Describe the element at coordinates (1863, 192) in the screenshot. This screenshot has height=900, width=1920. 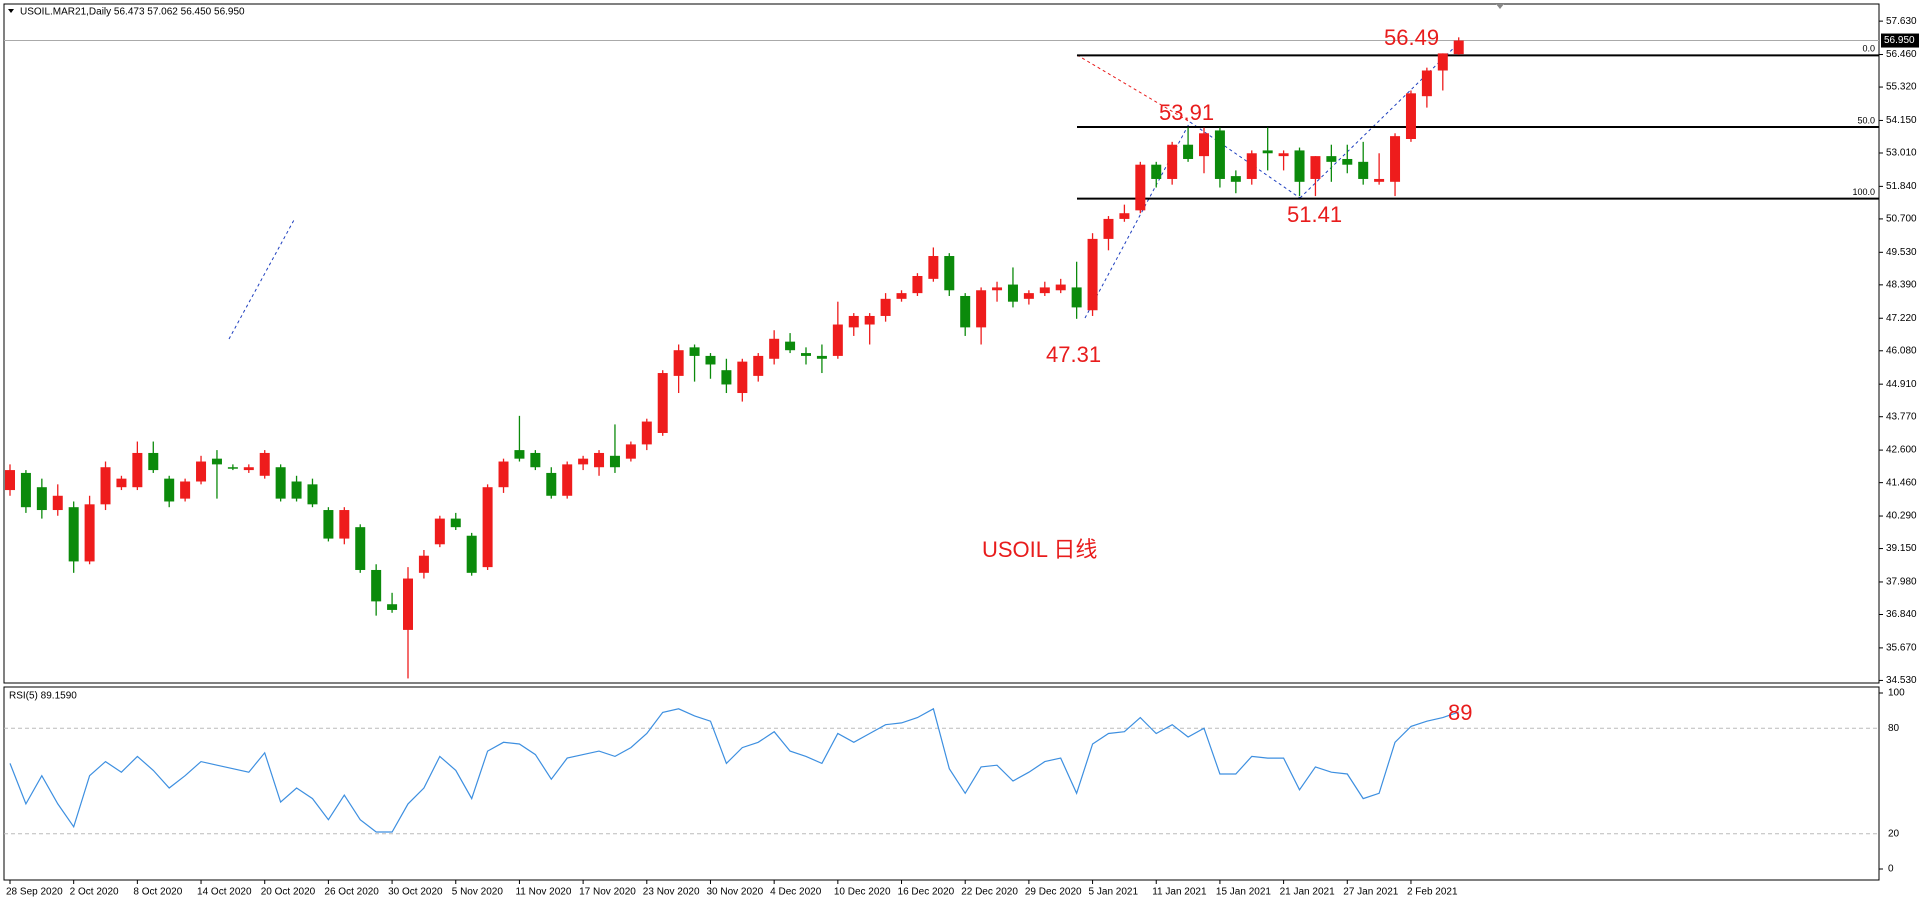
I see `fib-label: 100.0` at that location.